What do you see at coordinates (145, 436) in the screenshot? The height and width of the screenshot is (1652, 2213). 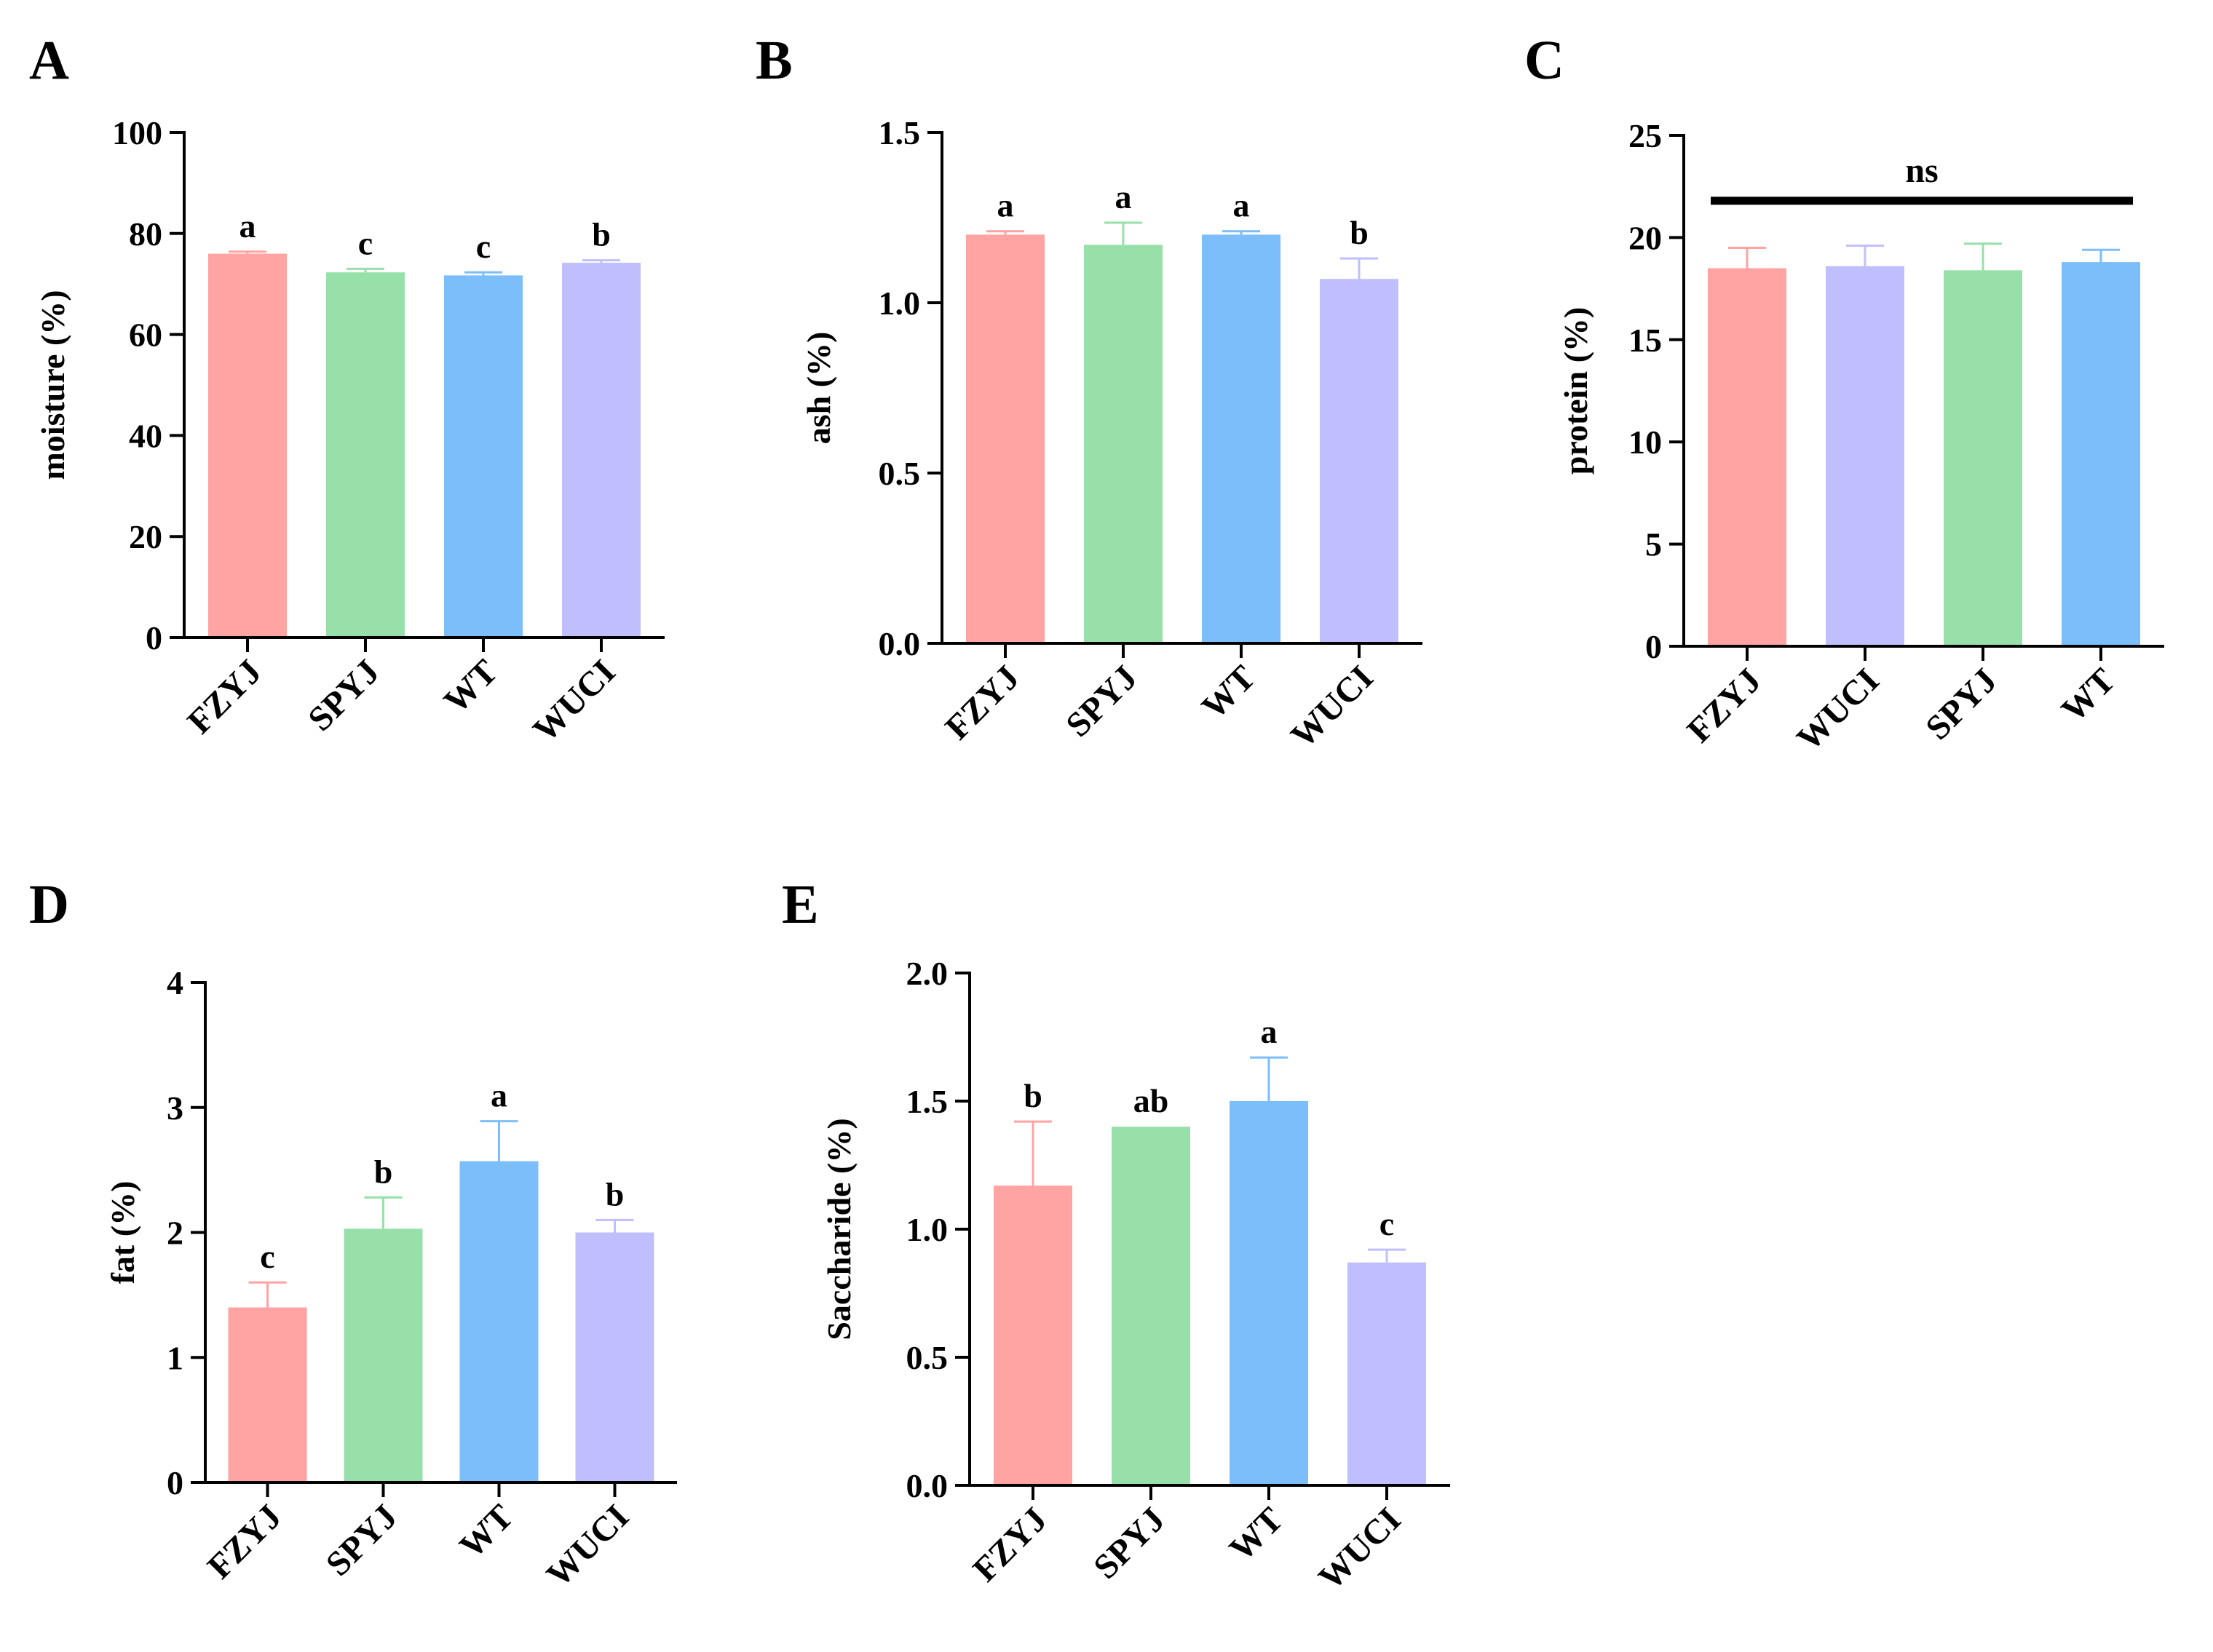 I see `y-tick-label: 40` at bounding box center [145, 436].